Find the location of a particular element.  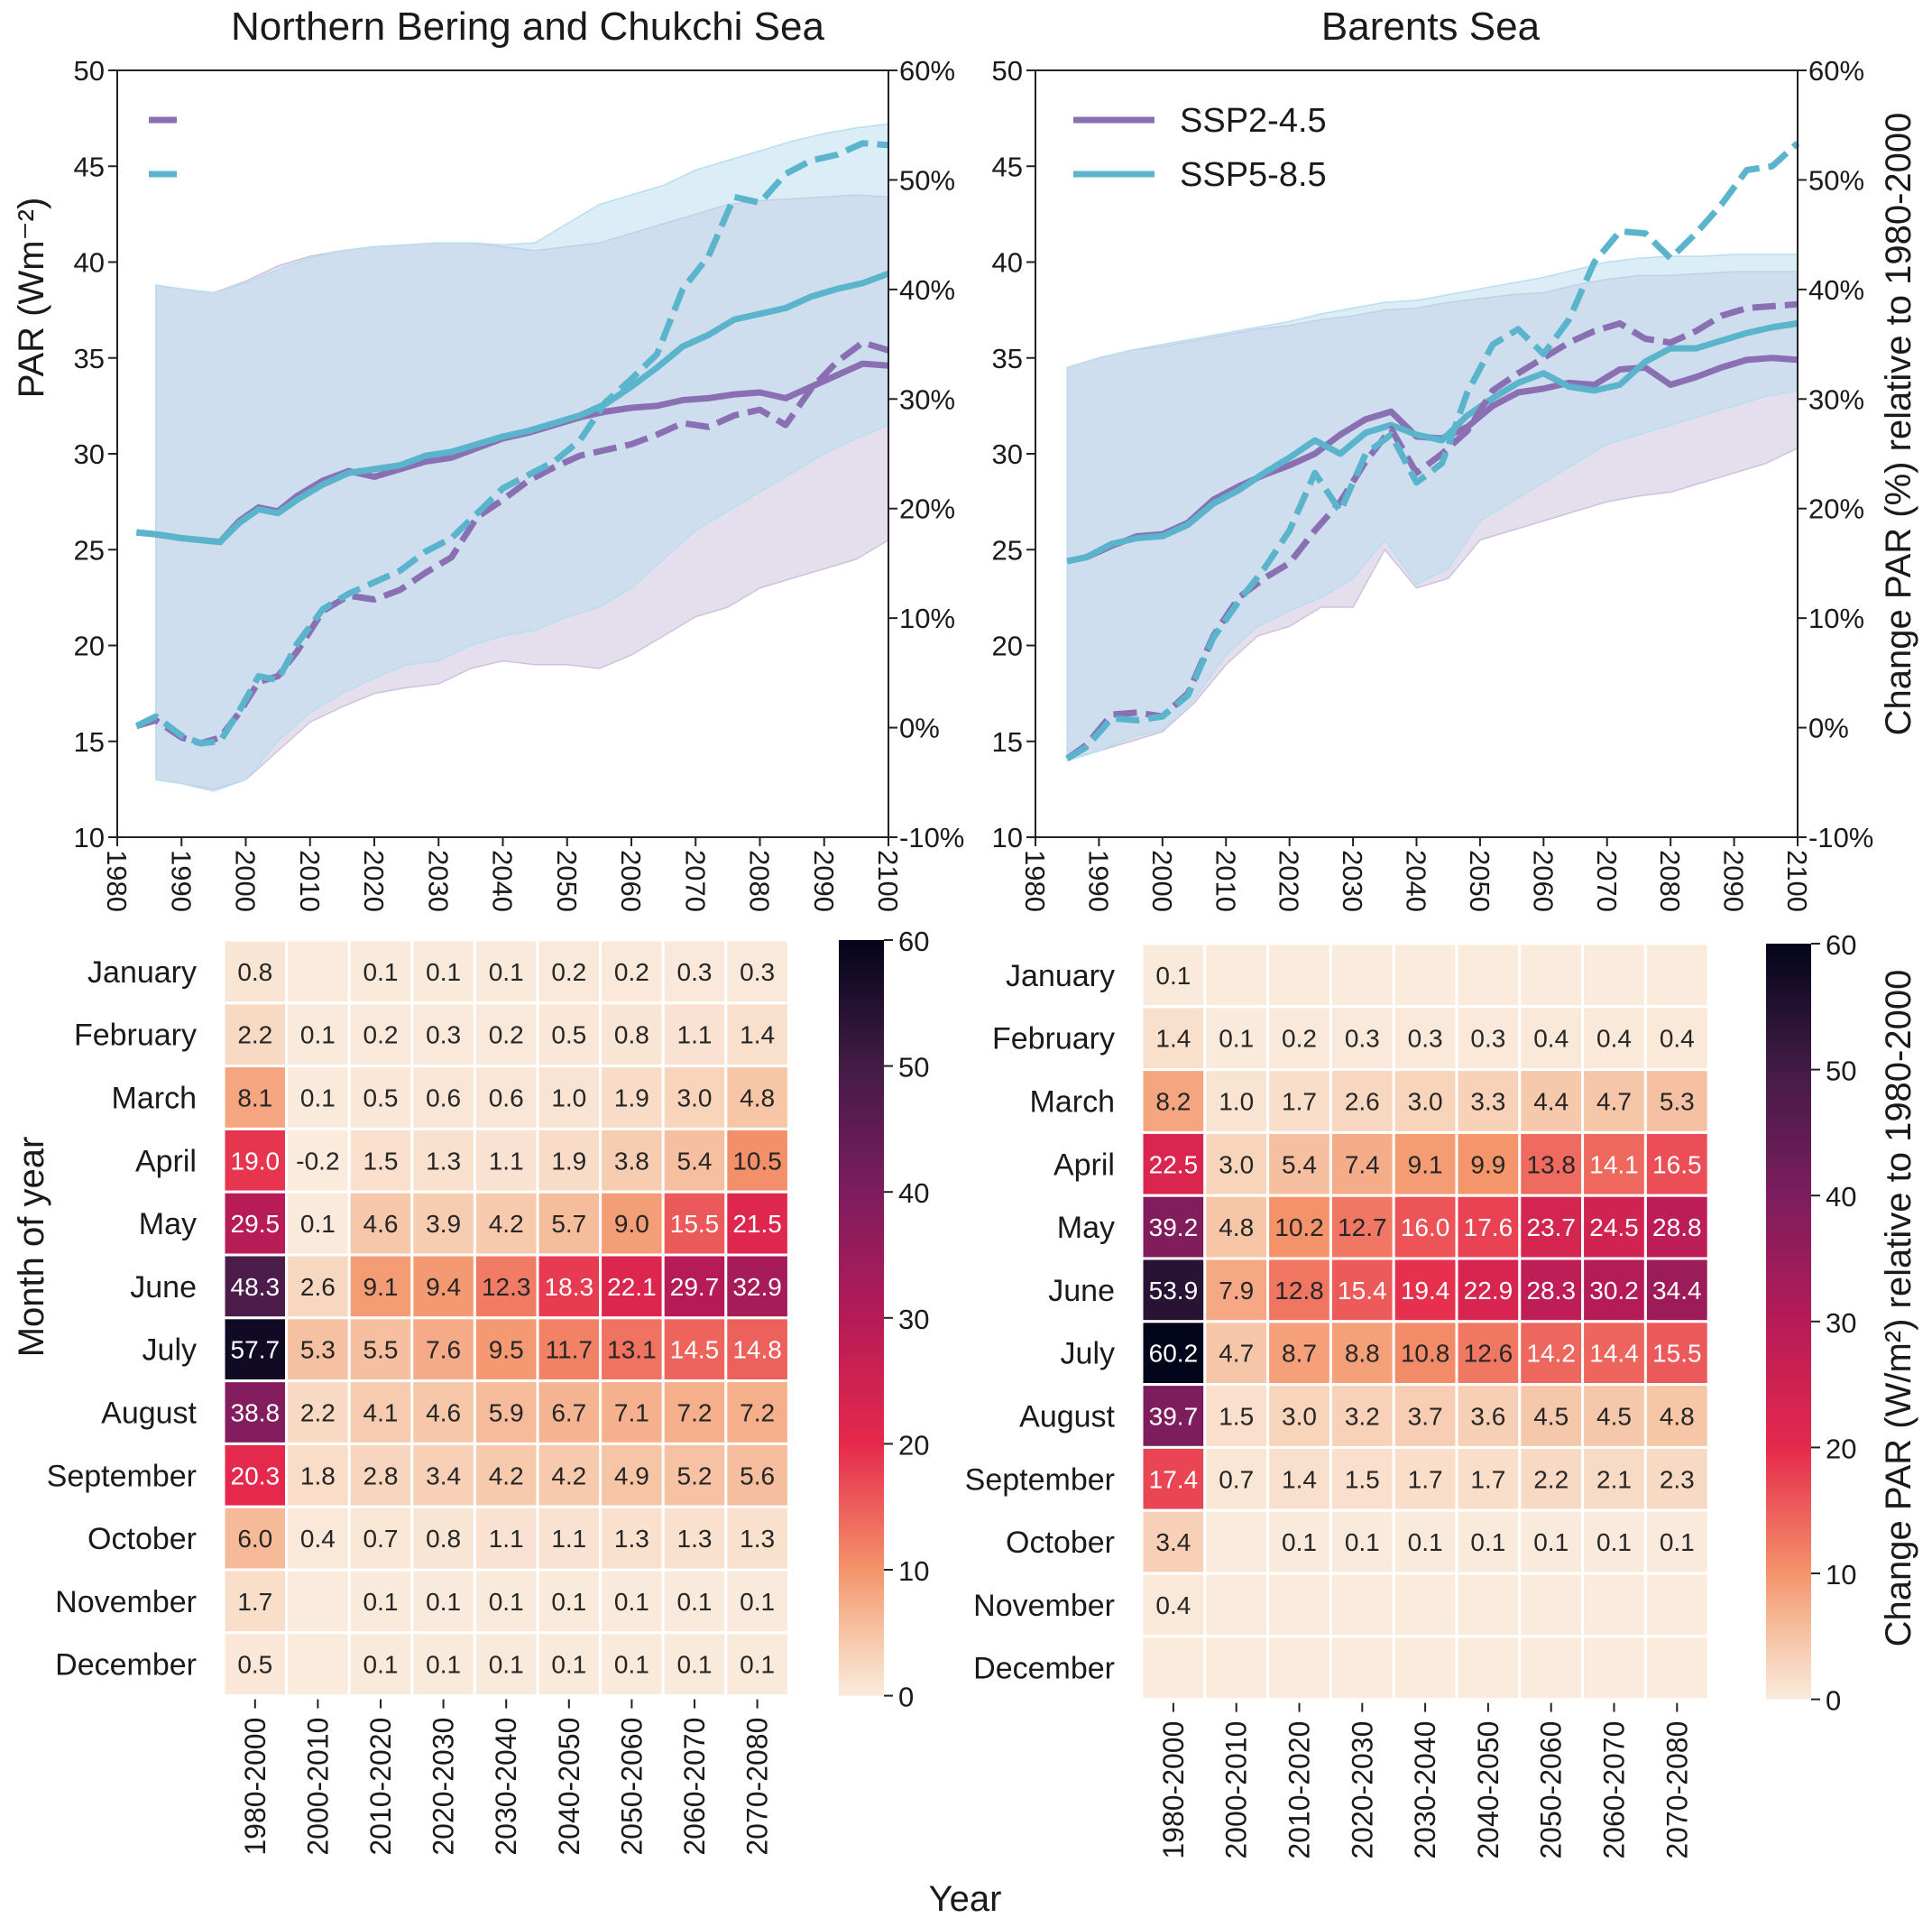

heatmap-cell-value: 3.3 is located at coordinates (1487, 1102).